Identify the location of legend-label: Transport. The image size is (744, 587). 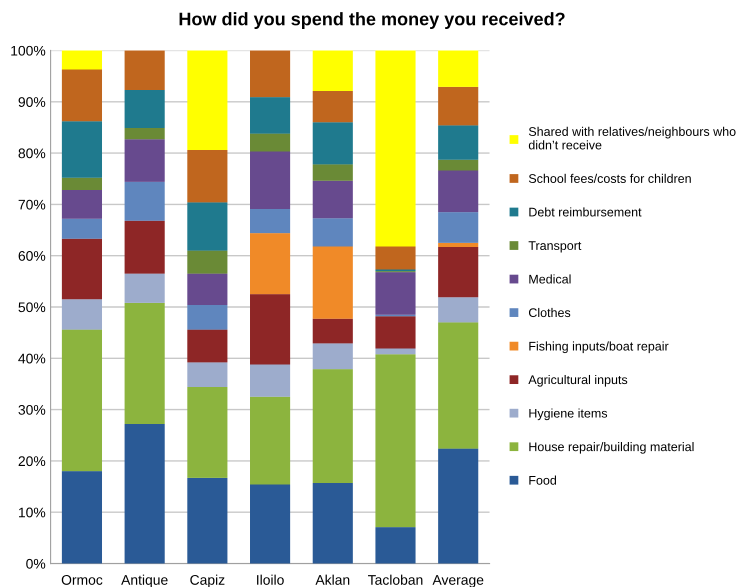
(555, 247).